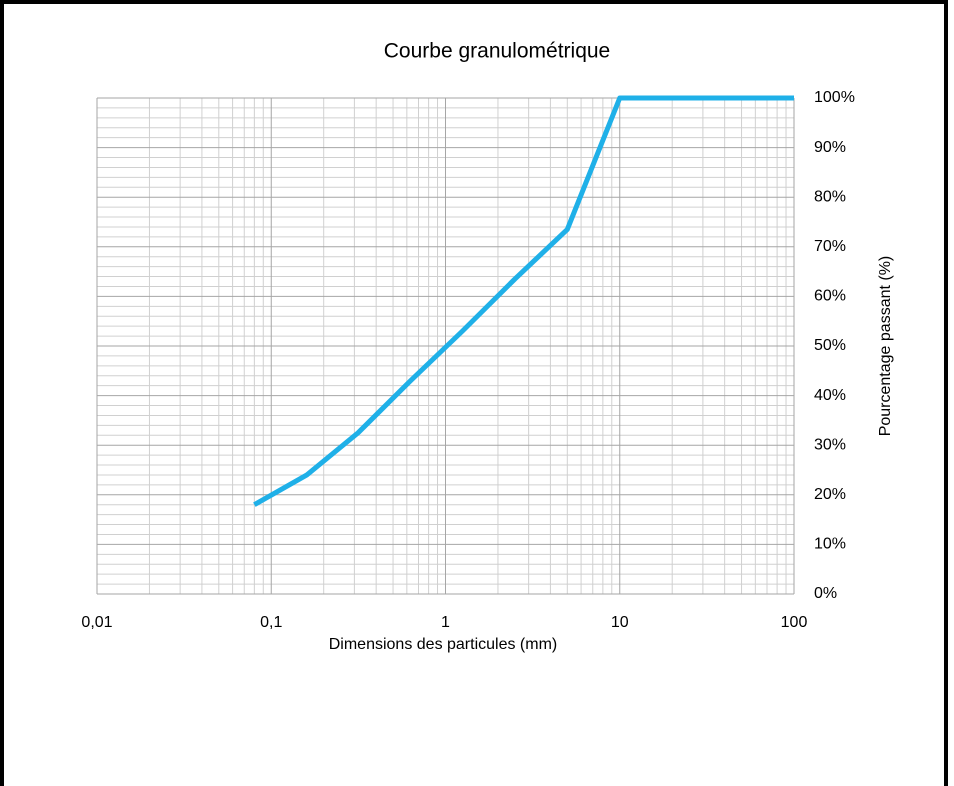 This screenshot has height=786, width=954. I want to click on y-tick-label: 0%, so click(825, 593).